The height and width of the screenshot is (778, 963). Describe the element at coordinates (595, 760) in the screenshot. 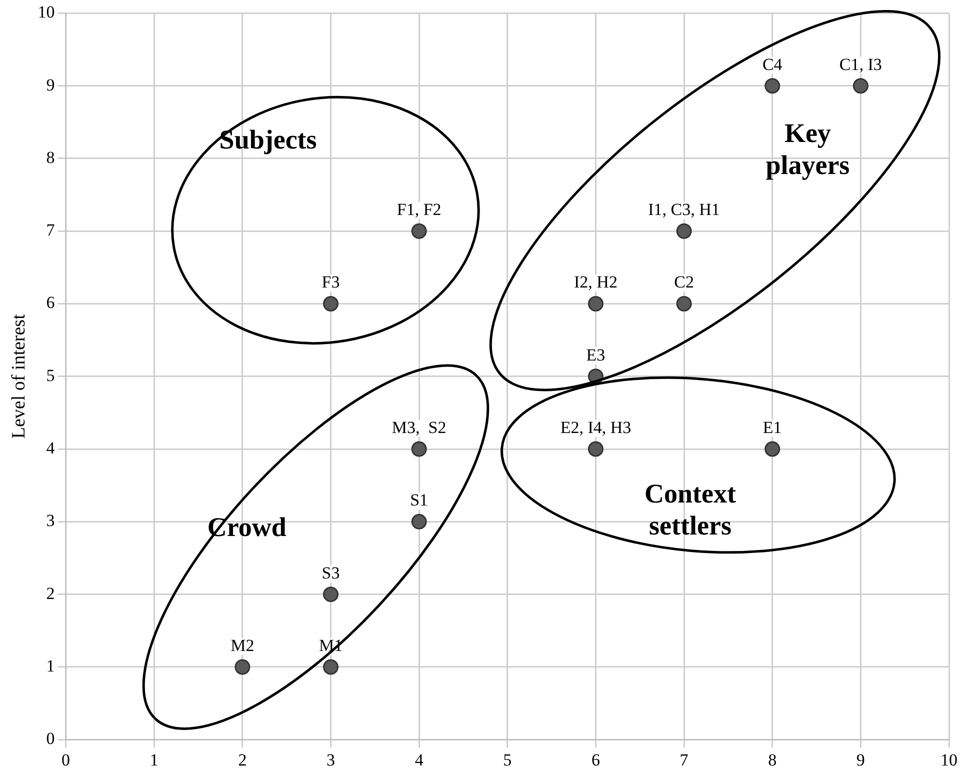

I see `x-tick-label: 6` at that location.